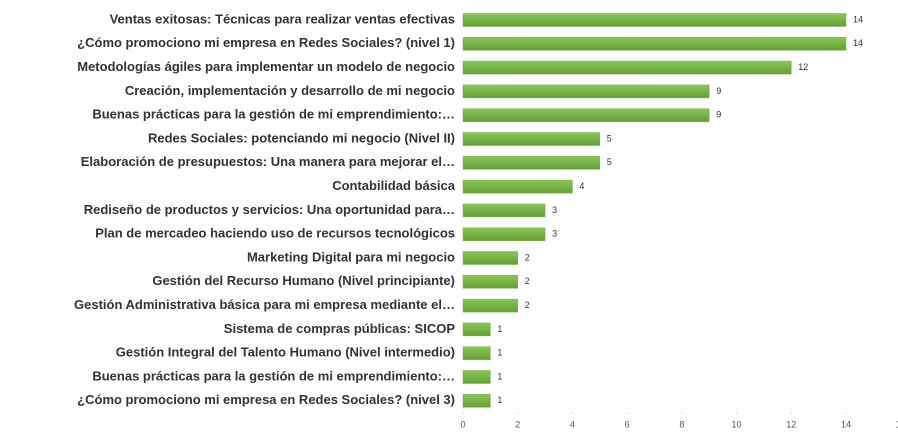 This screenshot has height=432, width=898. I want to click on x-tick-label: 12, so click(791, 424).